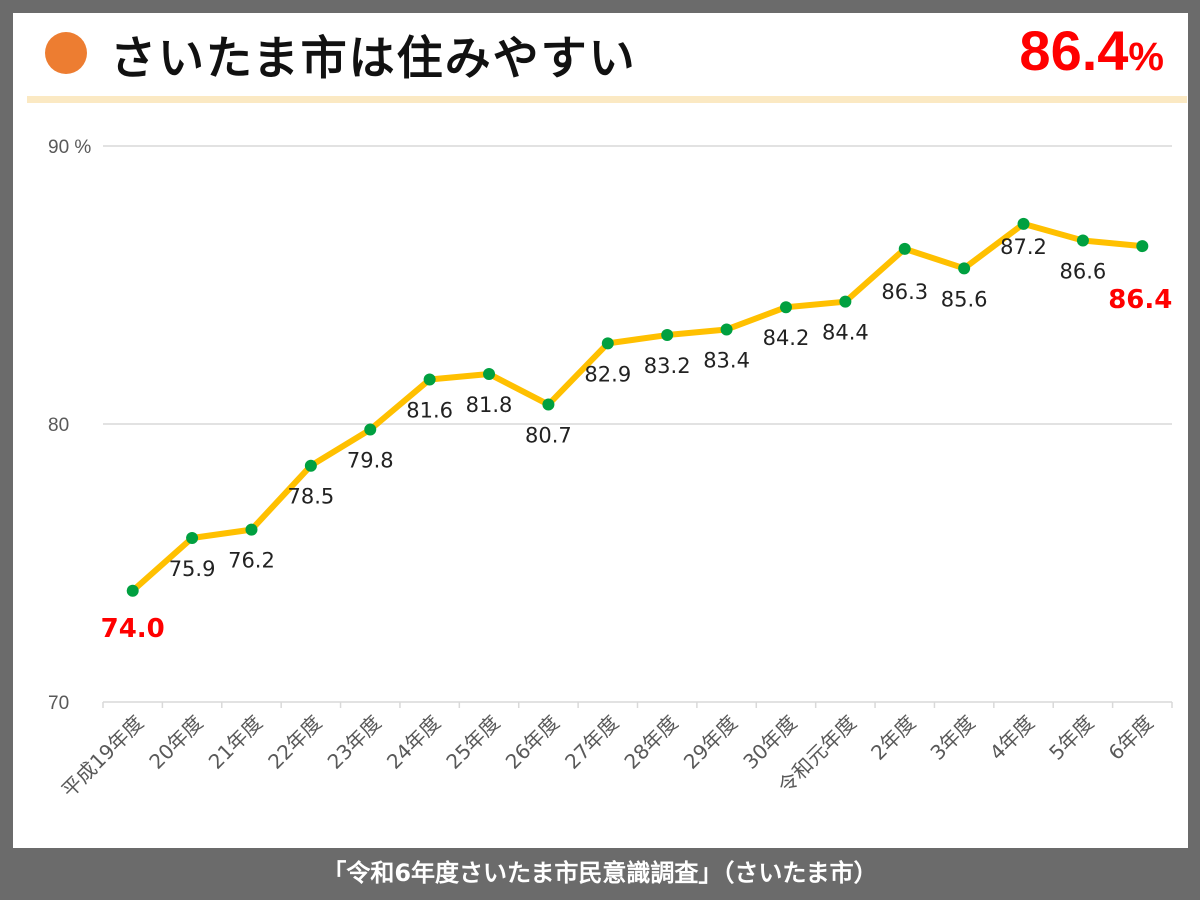  I want to click on headline-unit: %, so click(1146, 57).